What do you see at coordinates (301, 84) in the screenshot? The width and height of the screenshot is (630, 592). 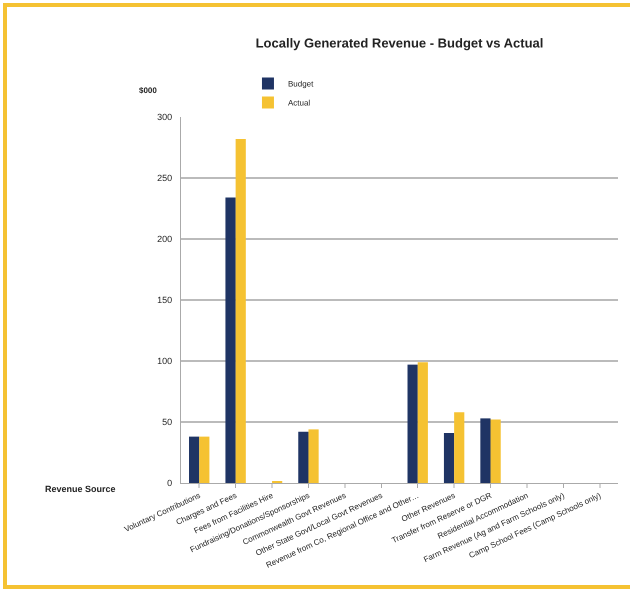 I see `legend-label: Budget` at bounding box center [301, 84].